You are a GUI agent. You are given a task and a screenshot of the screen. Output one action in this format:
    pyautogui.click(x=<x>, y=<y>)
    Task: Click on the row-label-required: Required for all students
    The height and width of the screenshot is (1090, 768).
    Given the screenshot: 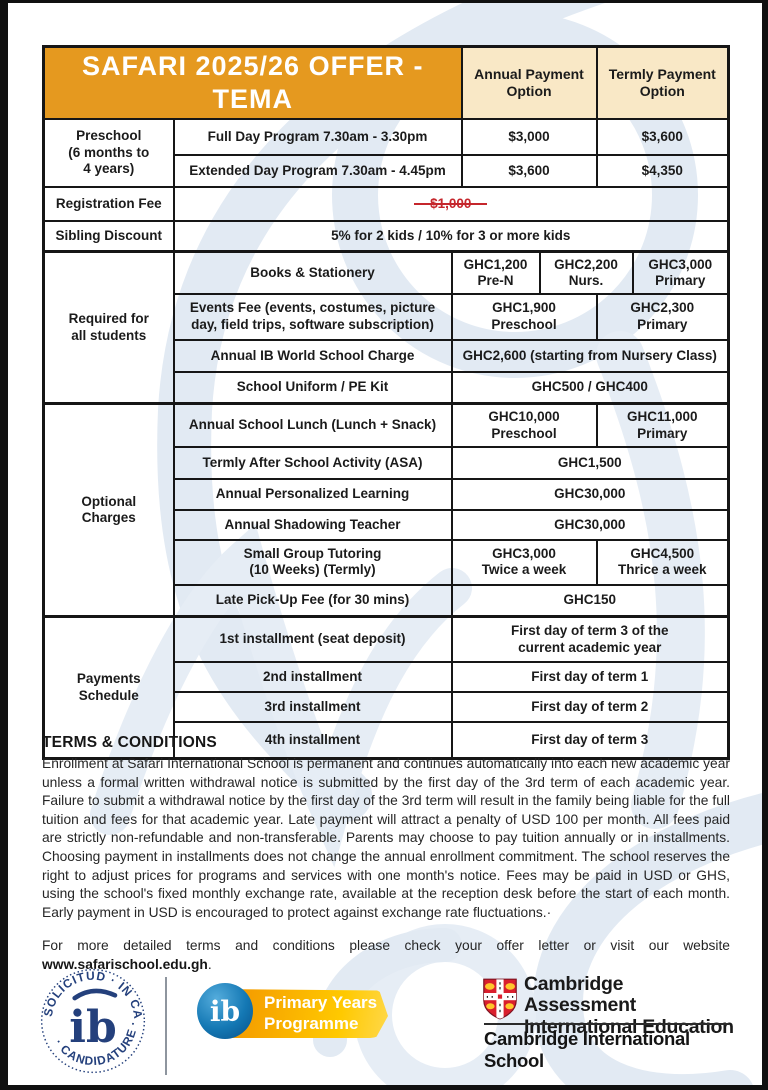 What is the action you would take?
    pyautogui.click(x=108, y=327)
    